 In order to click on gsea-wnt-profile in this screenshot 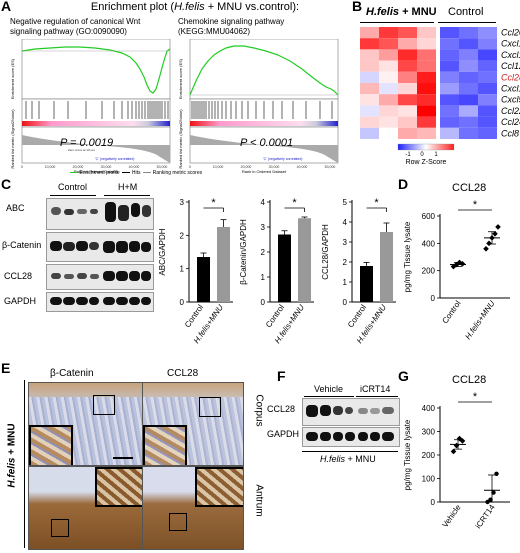, I will do `click(96, 70)`.